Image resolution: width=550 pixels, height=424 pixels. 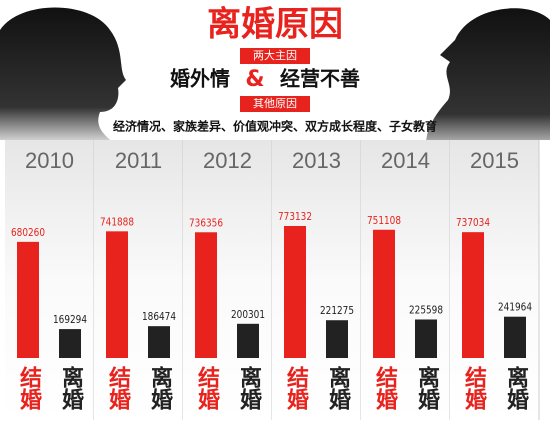 I want to click on value-label: 169294, so click(x=70, y=319).